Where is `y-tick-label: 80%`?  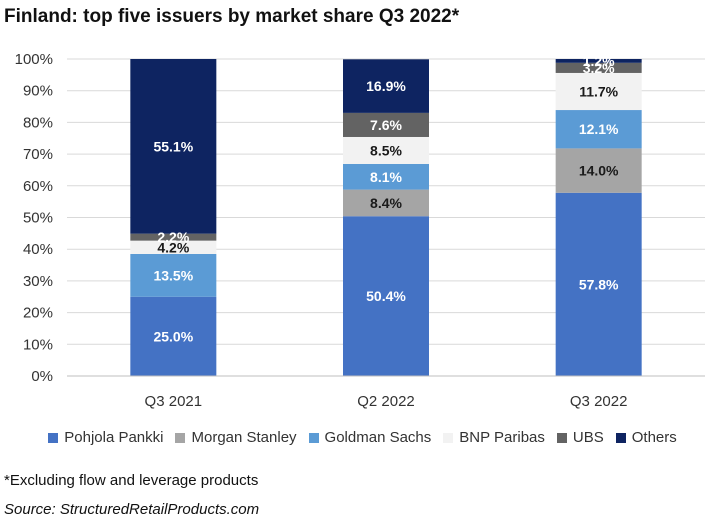 y-tick-label: 80% is located at coordinates (38, 122).